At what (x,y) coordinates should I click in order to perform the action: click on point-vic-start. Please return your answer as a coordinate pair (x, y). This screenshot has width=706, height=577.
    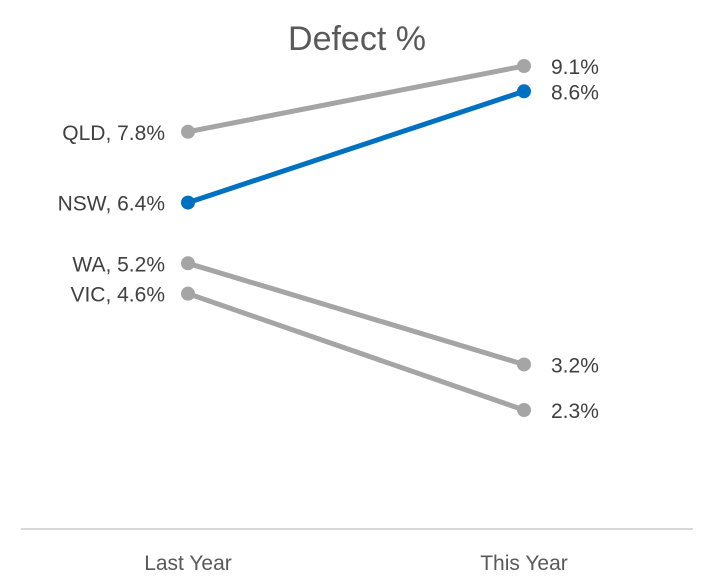
    Looking at the image, I should click on (188, 293).